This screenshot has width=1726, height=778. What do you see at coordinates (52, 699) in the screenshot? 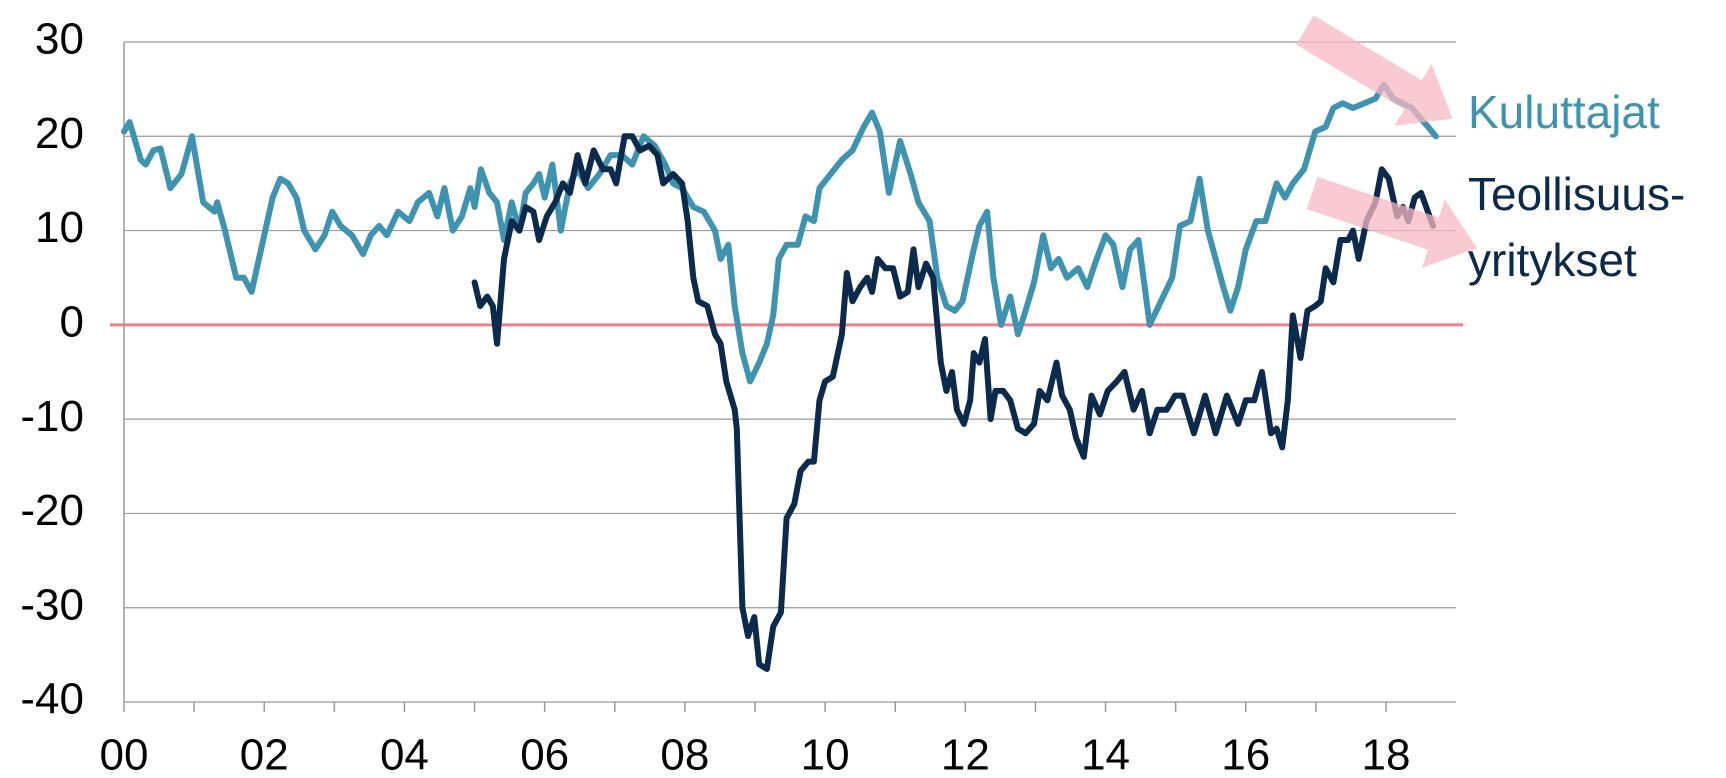
I see `y-tick-label: -40` at bounding box center [52, 699].